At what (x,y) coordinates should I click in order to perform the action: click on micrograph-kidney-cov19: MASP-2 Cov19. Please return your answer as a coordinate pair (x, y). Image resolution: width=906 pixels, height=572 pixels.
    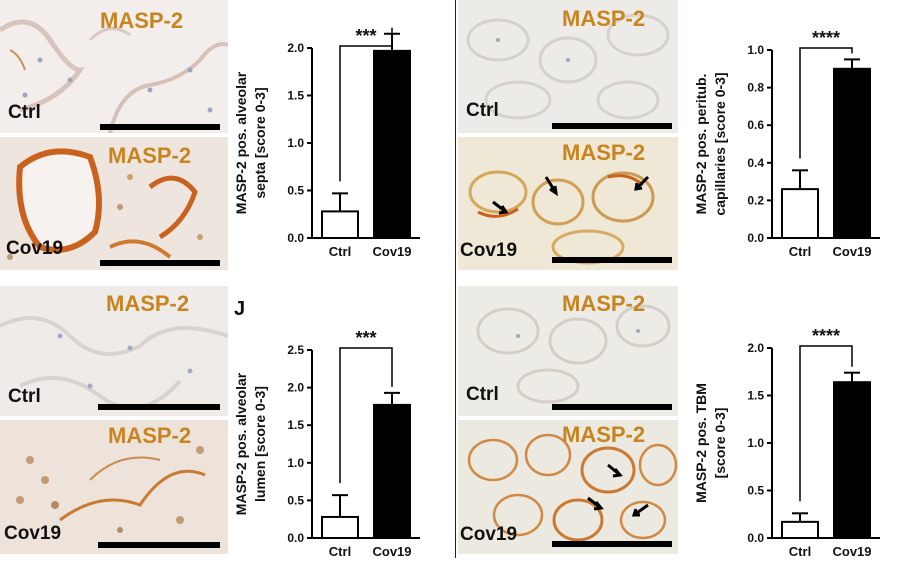
    Looking at the image, I should click on (568, 203).